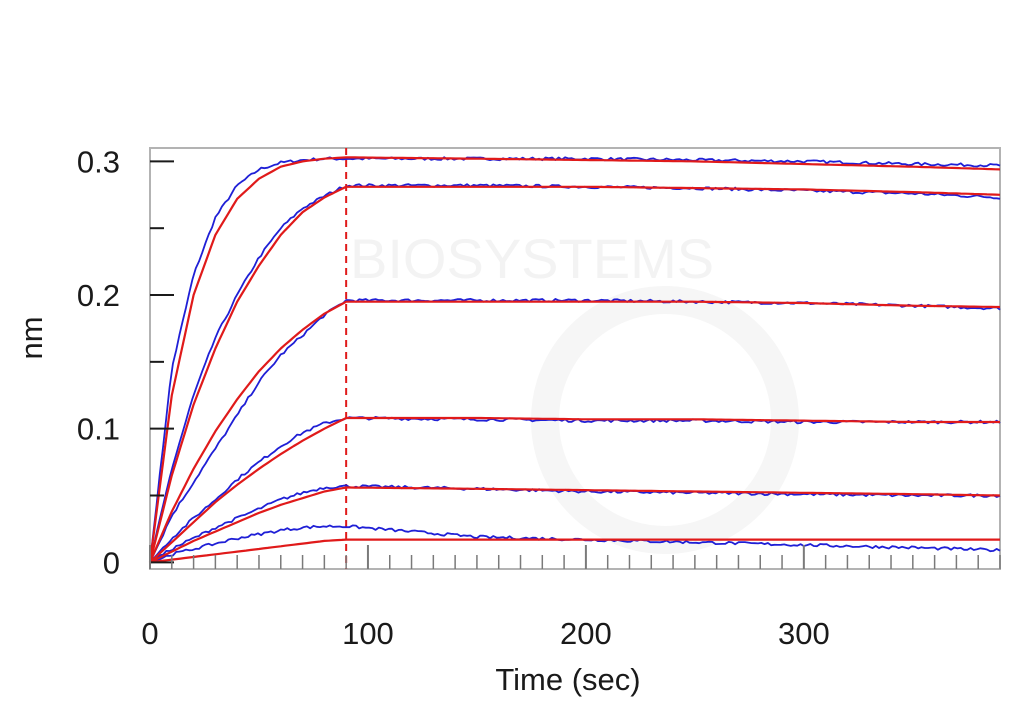 Image resolution: width=1027 pixels, height=716 pixels. I want to click on y-tick-label: 0.3, so click(98, 161).